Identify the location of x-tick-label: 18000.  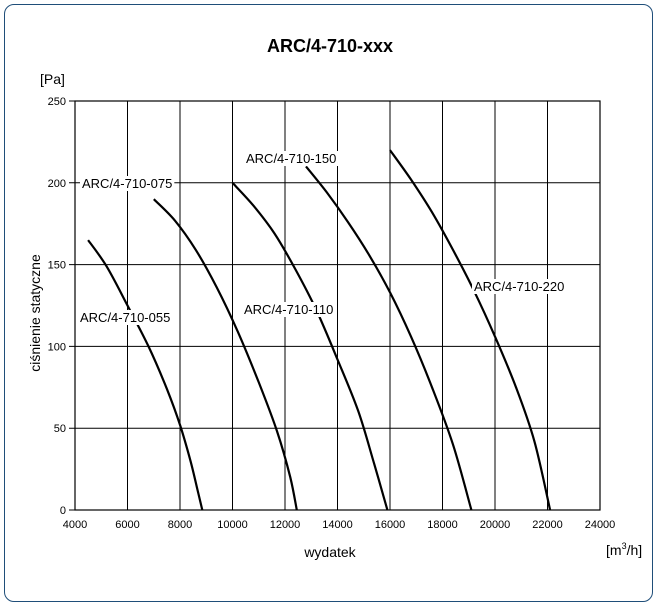
(442, 525).